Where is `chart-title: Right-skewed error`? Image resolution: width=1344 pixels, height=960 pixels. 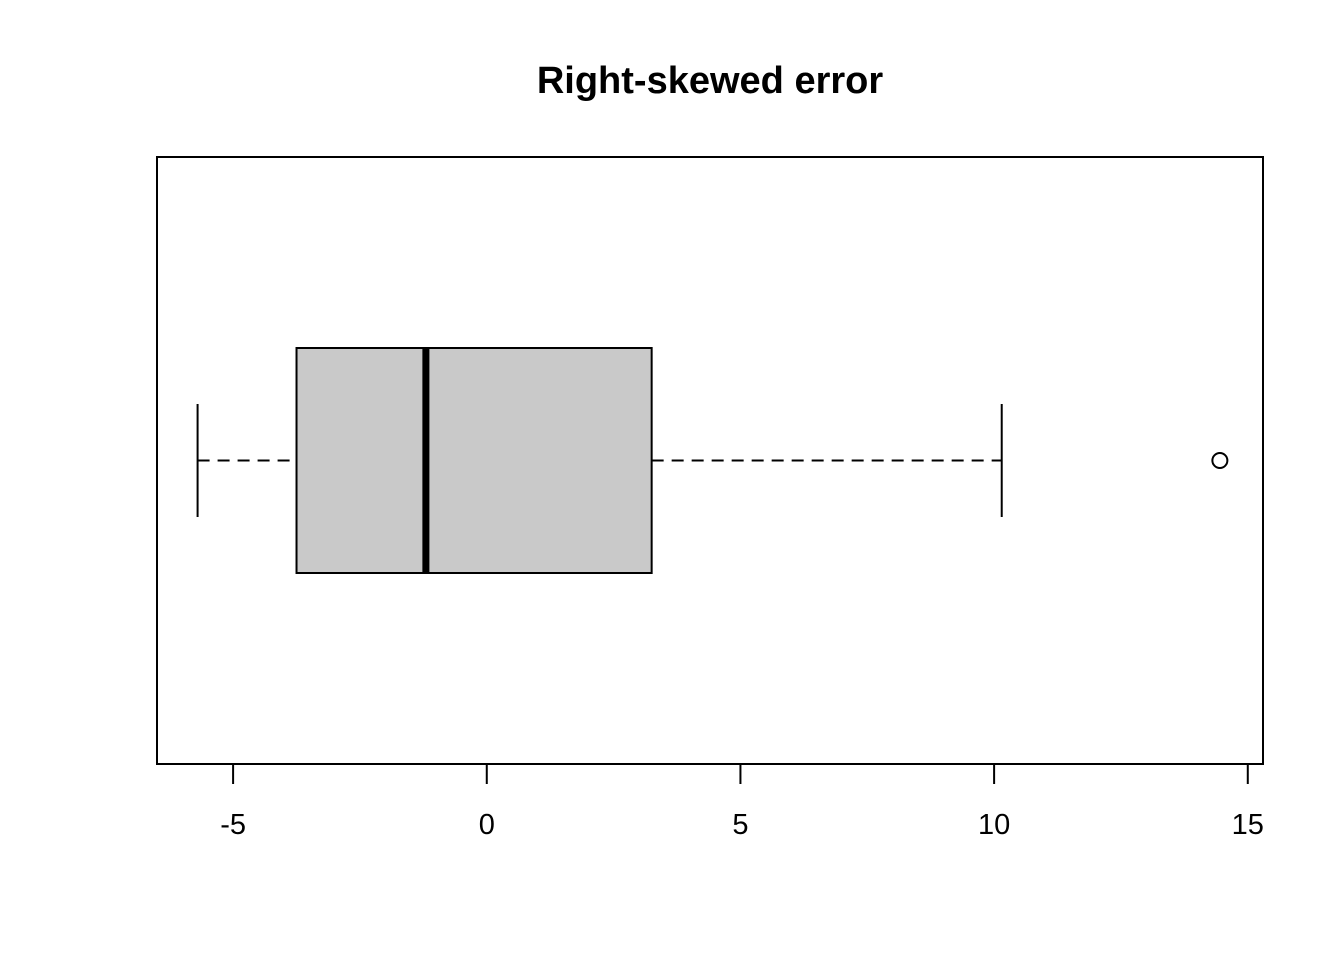 chart-title: Right-skewed error is located at coordinates (710, 81).